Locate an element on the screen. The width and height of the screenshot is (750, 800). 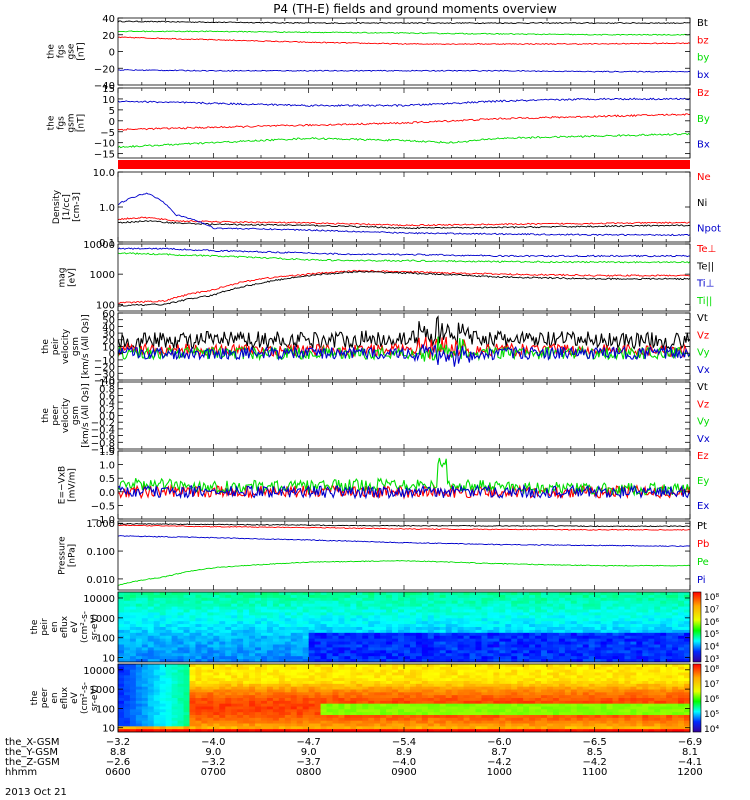
y-tick-label: −30 is located at coordinates (104, 374).